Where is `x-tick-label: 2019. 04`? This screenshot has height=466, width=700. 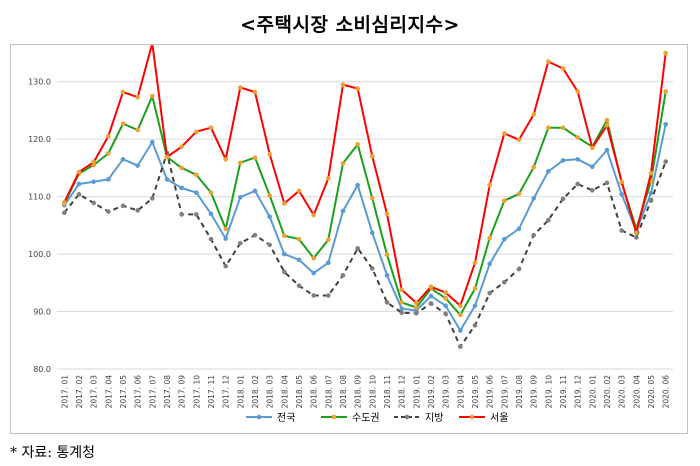 x-tick-label: 2019. 04 is located at coordinates (460, 392).